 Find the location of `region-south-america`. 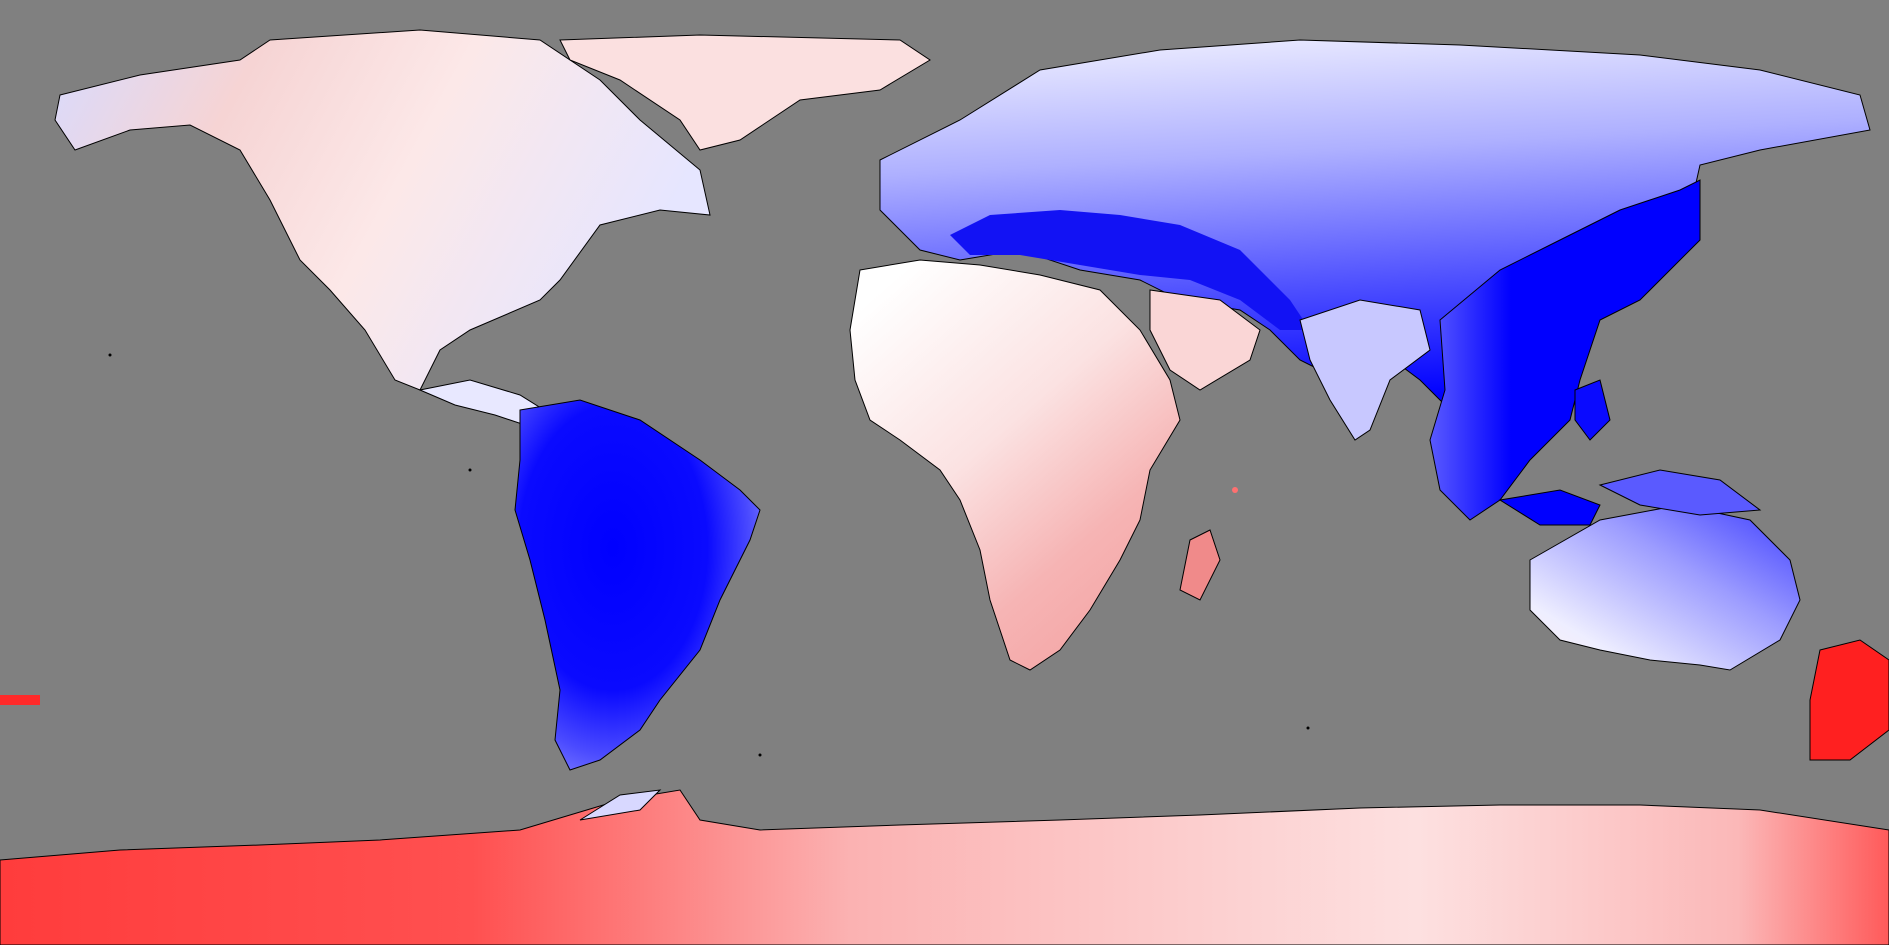

region-south-america is located at coordinates (637, 585).